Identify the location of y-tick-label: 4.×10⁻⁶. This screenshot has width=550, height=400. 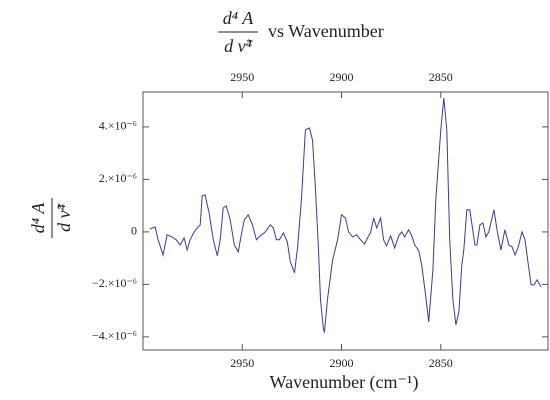
(118, 126).